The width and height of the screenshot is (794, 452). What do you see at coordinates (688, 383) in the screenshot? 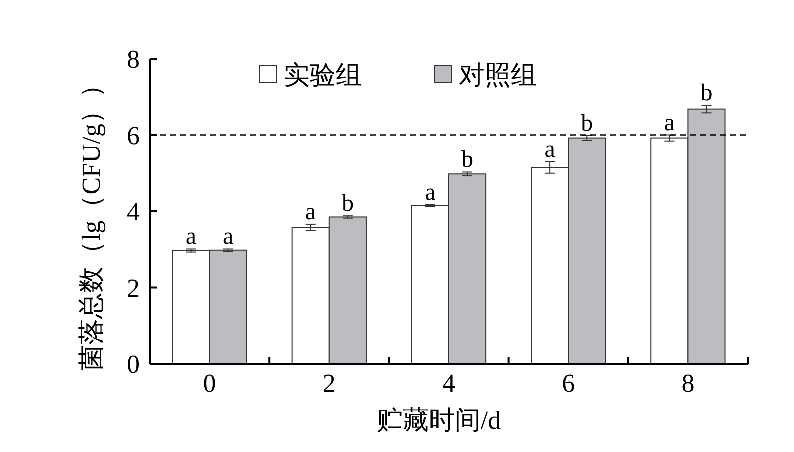
I see `x-tick-label: 8` at bounding box center [688, 383].